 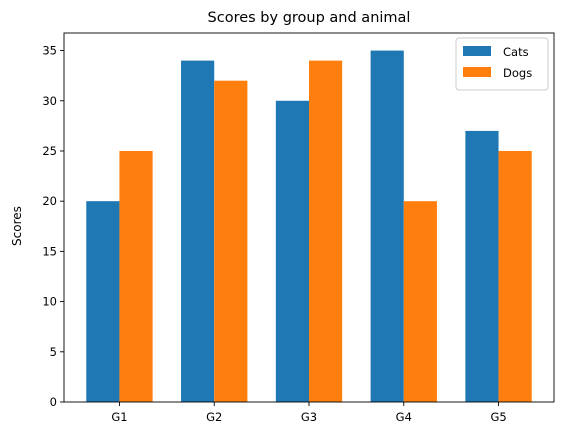 I want to click on legend: Cats Dogs, so click(x=502, y=64).